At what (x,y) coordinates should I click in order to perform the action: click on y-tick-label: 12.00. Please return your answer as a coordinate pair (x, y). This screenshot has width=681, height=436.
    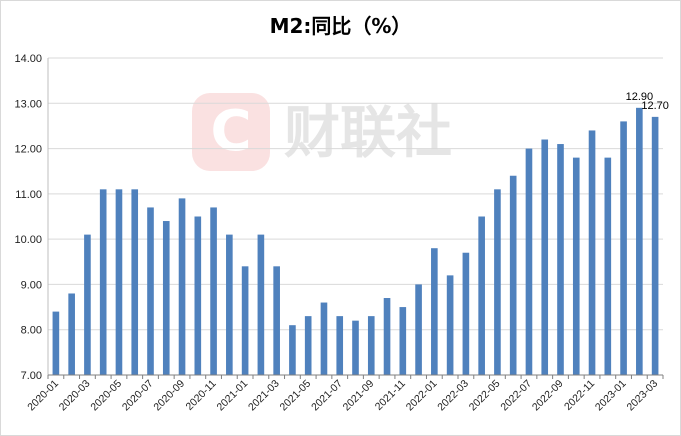
    Looking at the image, I should click on (28, 150).